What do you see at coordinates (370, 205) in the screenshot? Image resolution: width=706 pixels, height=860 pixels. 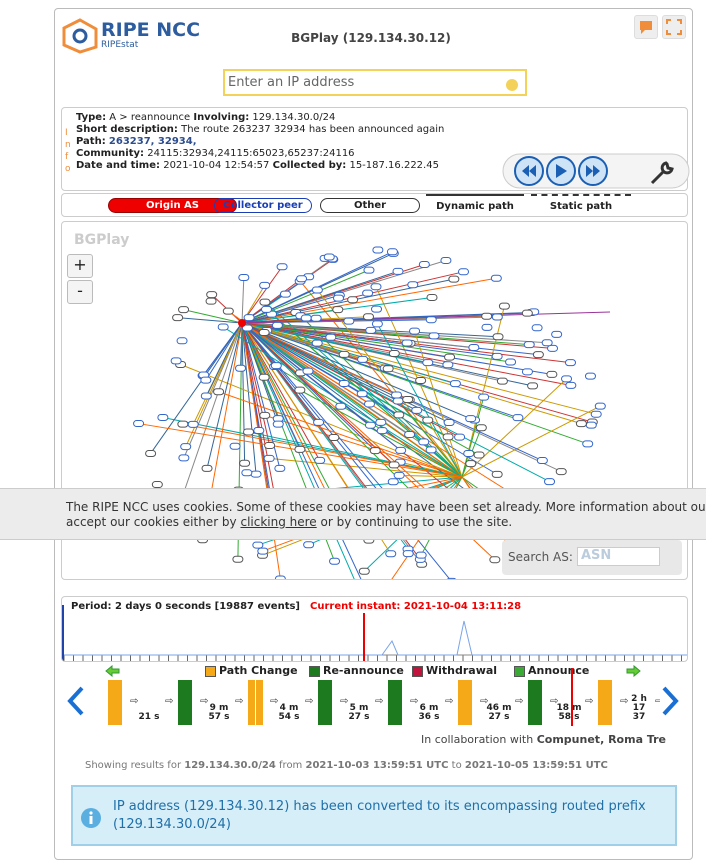 I see `legend-other: Other` at bounding box center [370, 205].